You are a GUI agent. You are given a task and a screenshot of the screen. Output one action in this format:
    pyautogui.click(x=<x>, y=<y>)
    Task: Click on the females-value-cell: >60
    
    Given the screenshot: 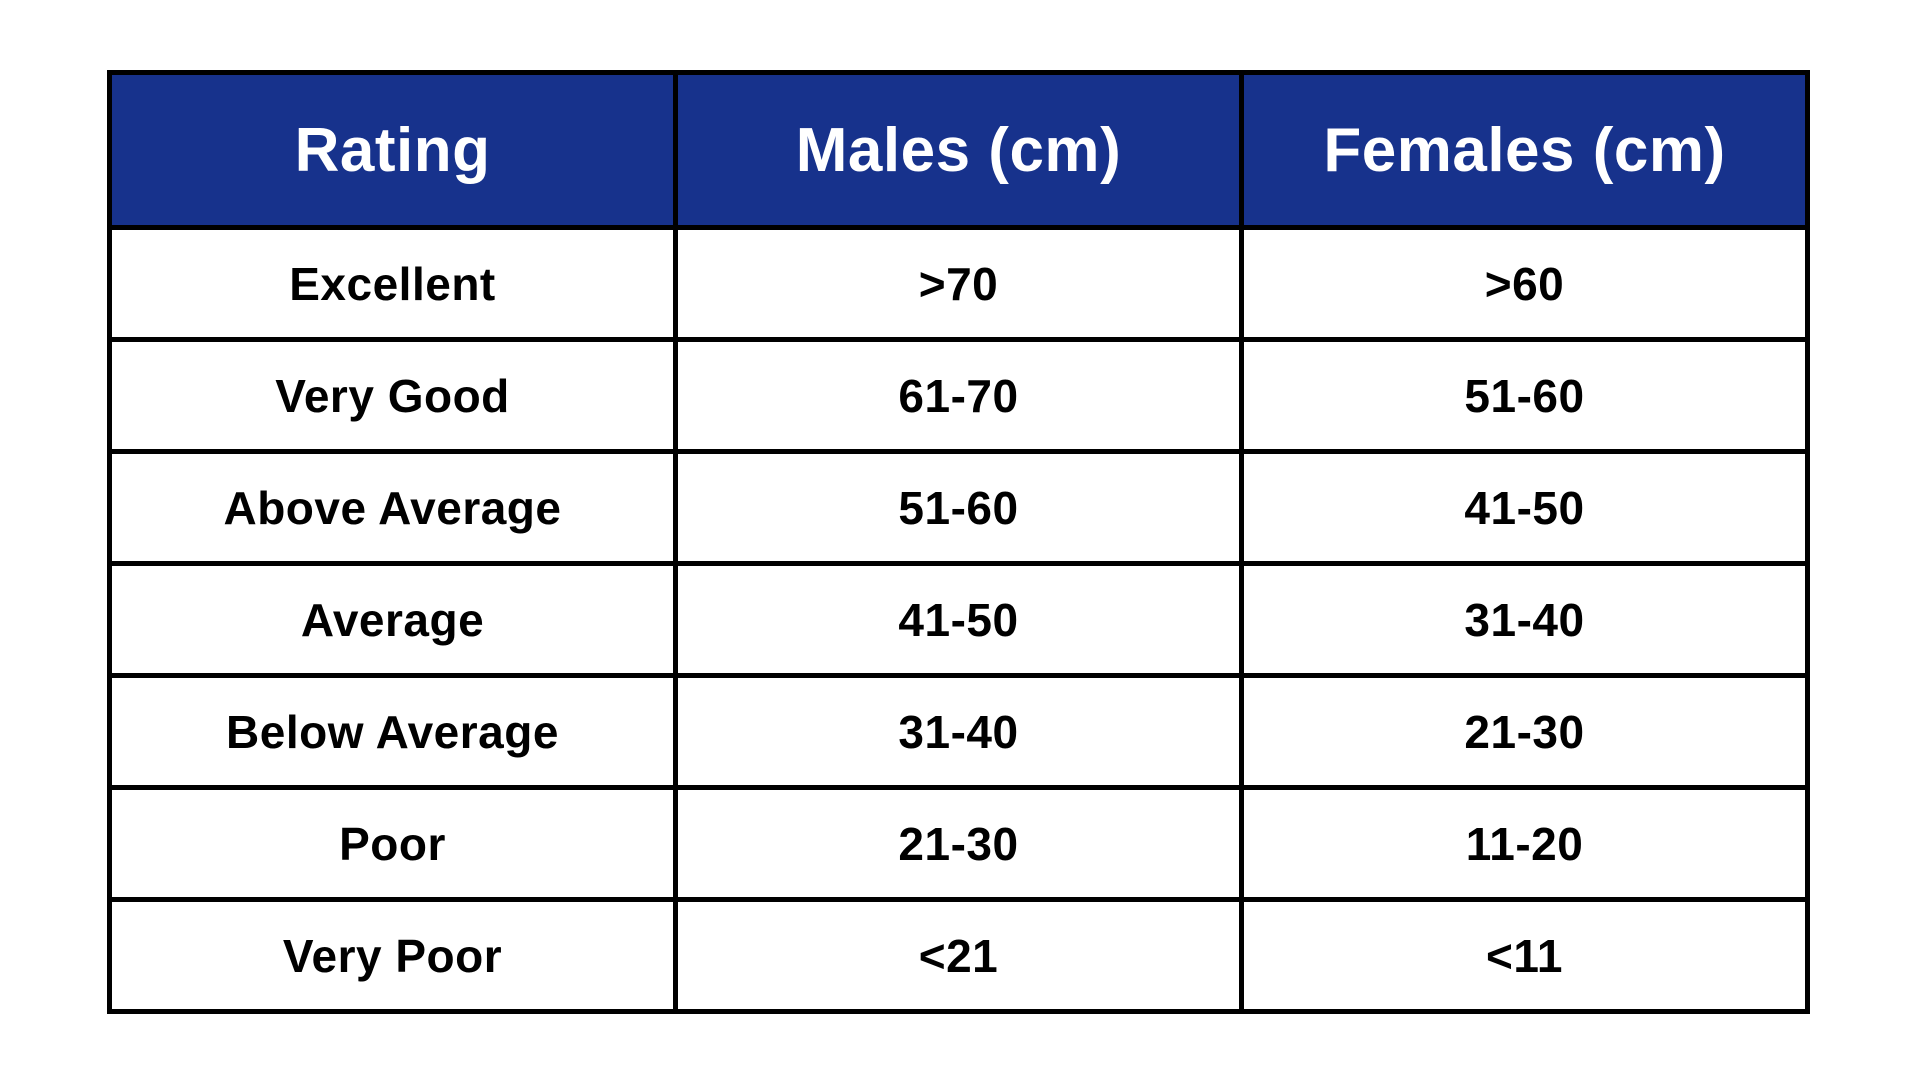 What is the action you would take?
    pyautogui.click(x=1524, y=283)
    